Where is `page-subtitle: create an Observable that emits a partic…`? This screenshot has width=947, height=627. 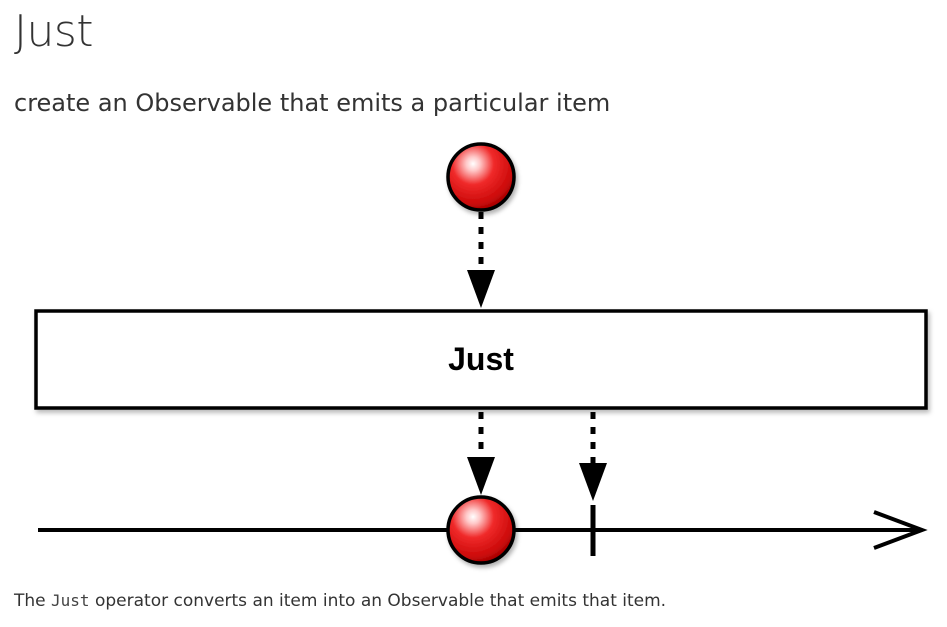 page-subtitle: create an Observable that emits a partic… is located at coordinates (312, 103).